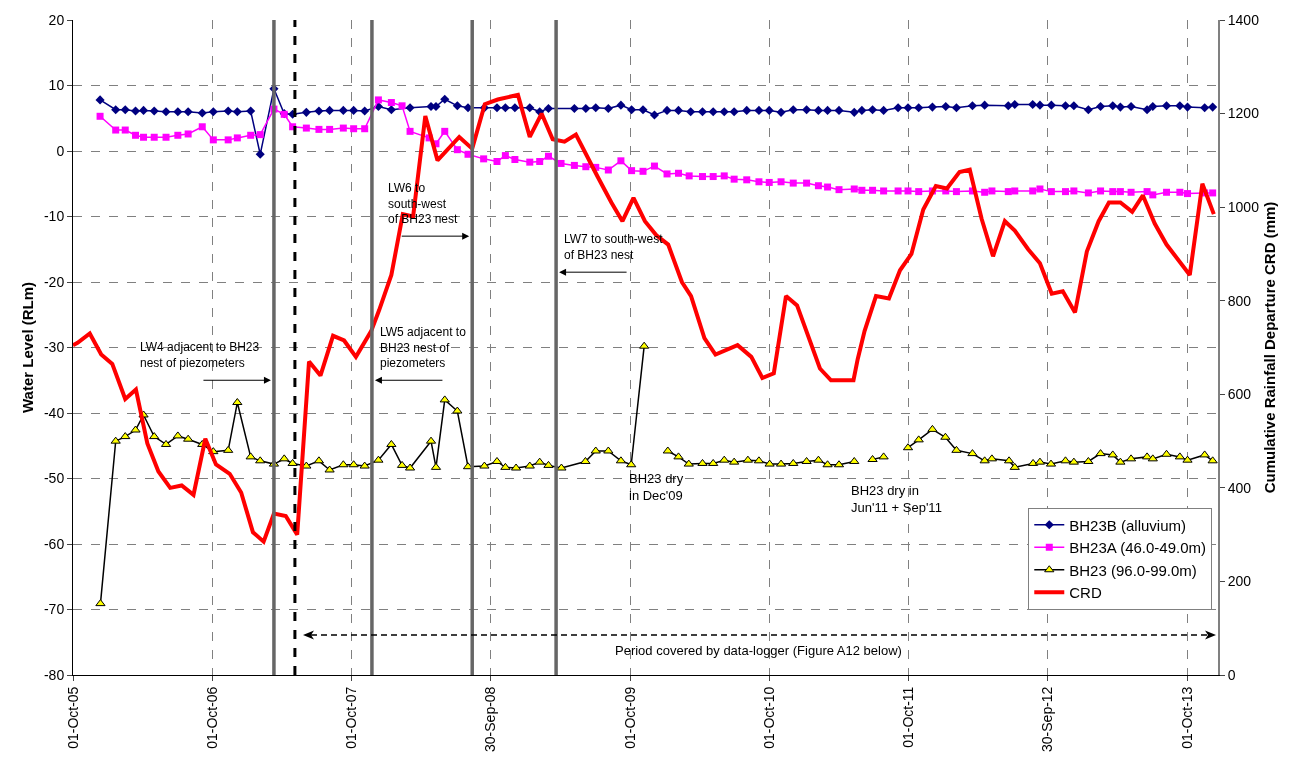 The height and width of the screenshot is (771, 1314). Describe the element at coordinates (54, 216) in the screenshot. I see `y-tick-label: -10` at that location.